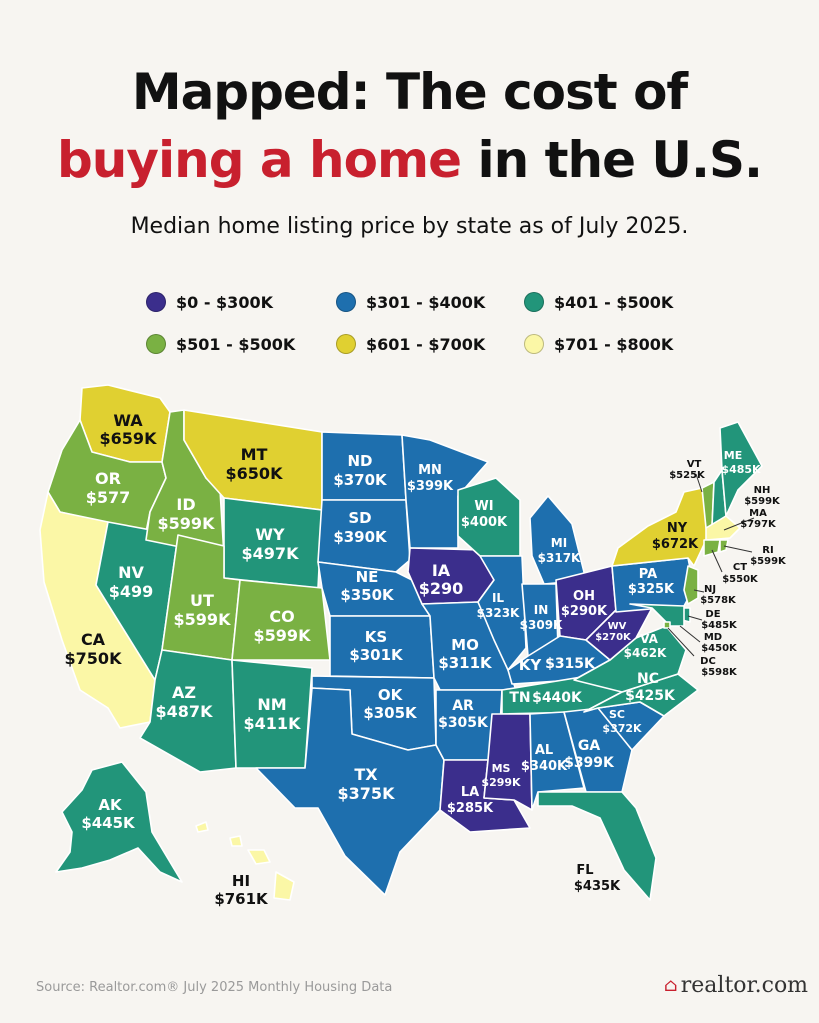 This screenshot has height=1023, width=819. What do you see at coordinates (271, 544) in the screenshot?
I see `label-WY: WY$497K` at bounding box center [271, 544].